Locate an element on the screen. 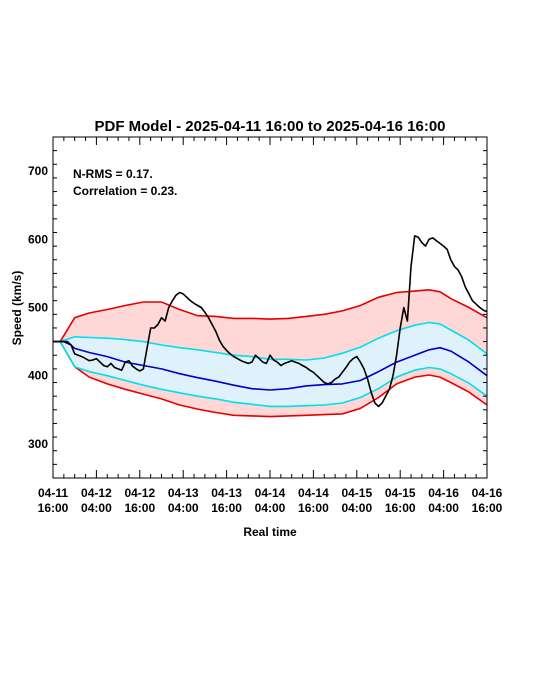  y-axis-label: Speed (km/s) is located at coordinates (17, 308).